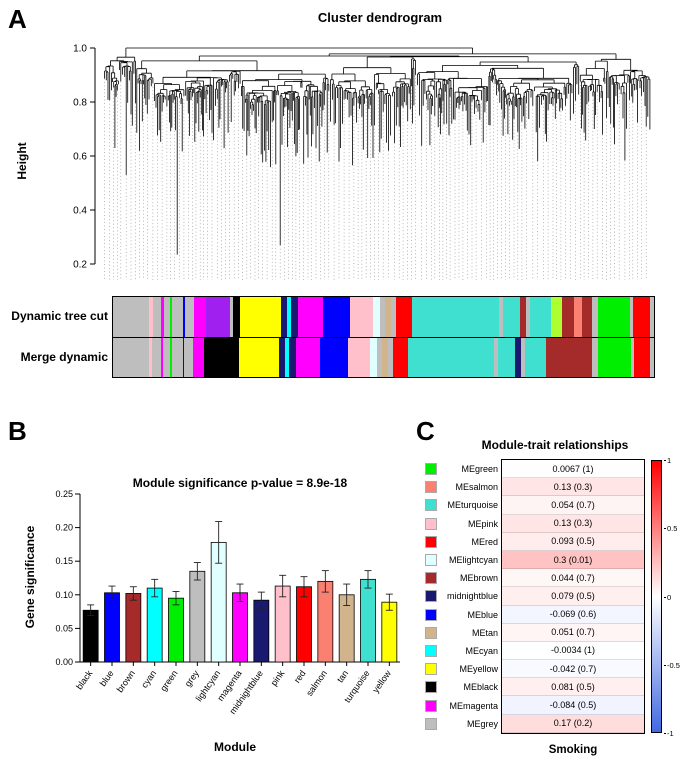 The height and width of the screenshot is (770, 683). Describe the element at coordinates (573, 487) in the screenshot. I see `correlation-cell: 0.13 (0.3)` at that location.